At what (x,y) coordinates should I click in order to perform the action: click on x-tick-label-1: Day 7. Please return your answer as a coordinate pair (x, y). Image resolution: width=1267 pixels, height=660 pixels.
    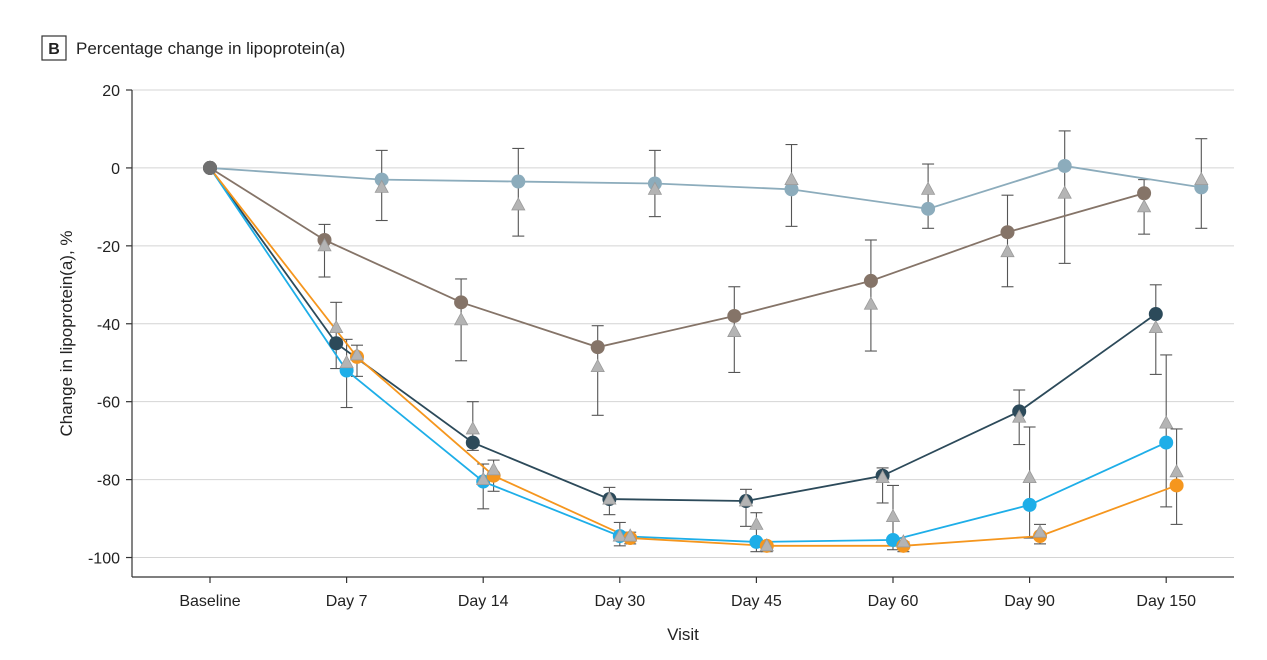
    Looking at the image, I should click on (347, 601).